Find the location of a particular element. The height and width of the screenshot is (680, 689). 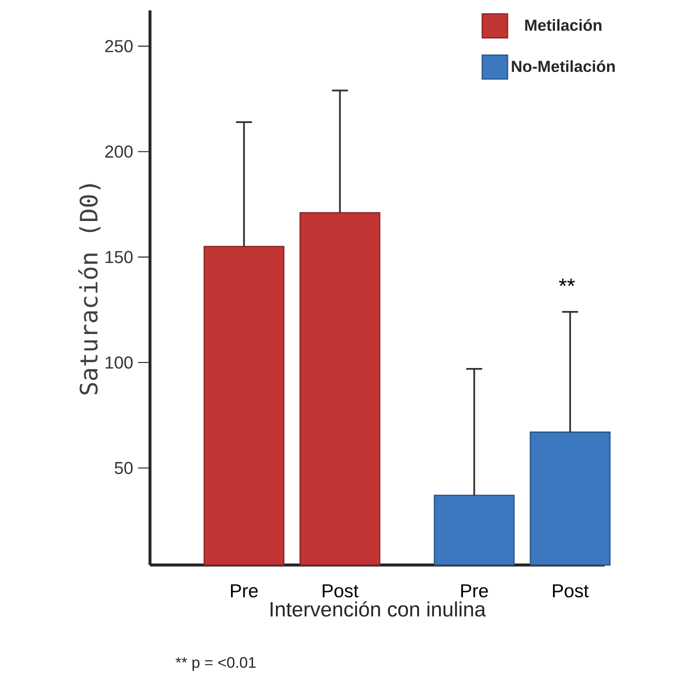

y-tick-label: 250 is located at coordinates (119, 46).